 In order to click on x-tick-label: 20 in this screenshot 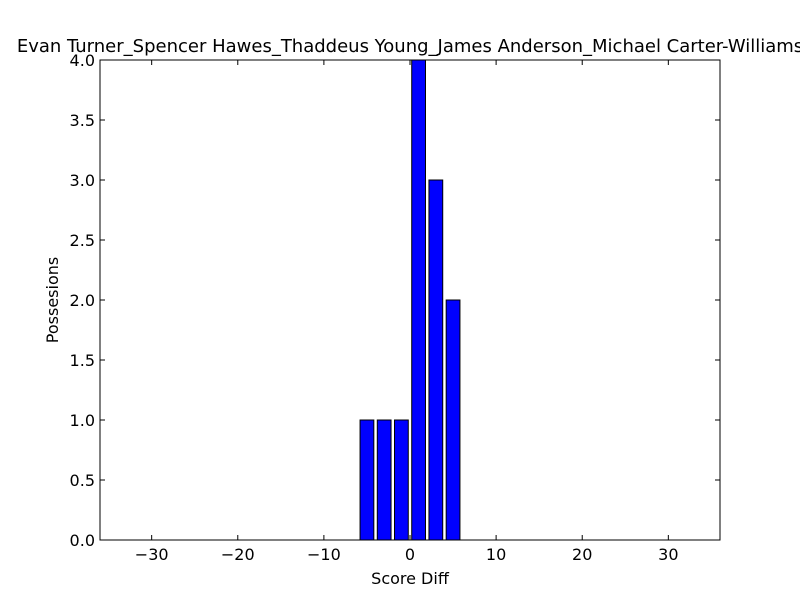, I will do `click(582, 554)`.